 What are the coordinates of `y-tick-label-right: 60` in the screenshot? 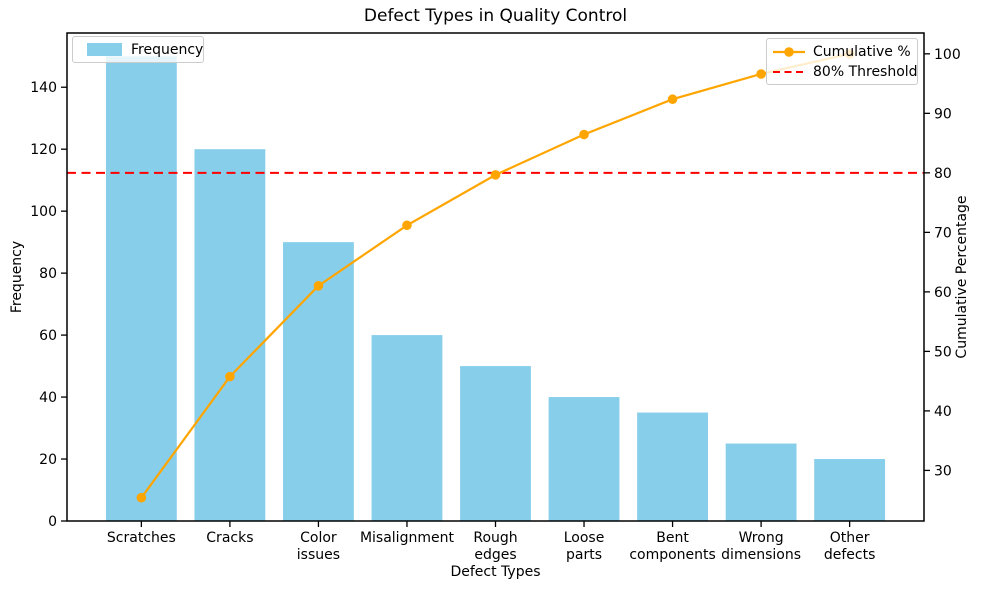 It's located at (943, 293).